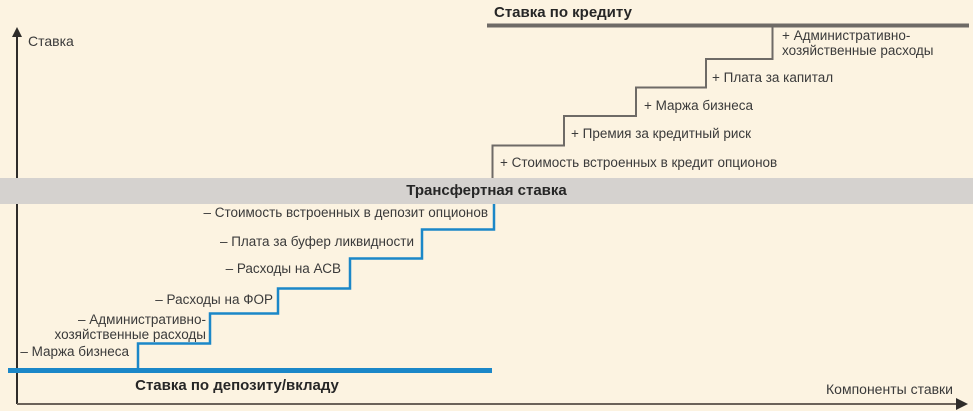 The image size is (973, 411). I want to click on deposit-rate-title: Ставка по депозиту/вкладу, so click(237, 385).